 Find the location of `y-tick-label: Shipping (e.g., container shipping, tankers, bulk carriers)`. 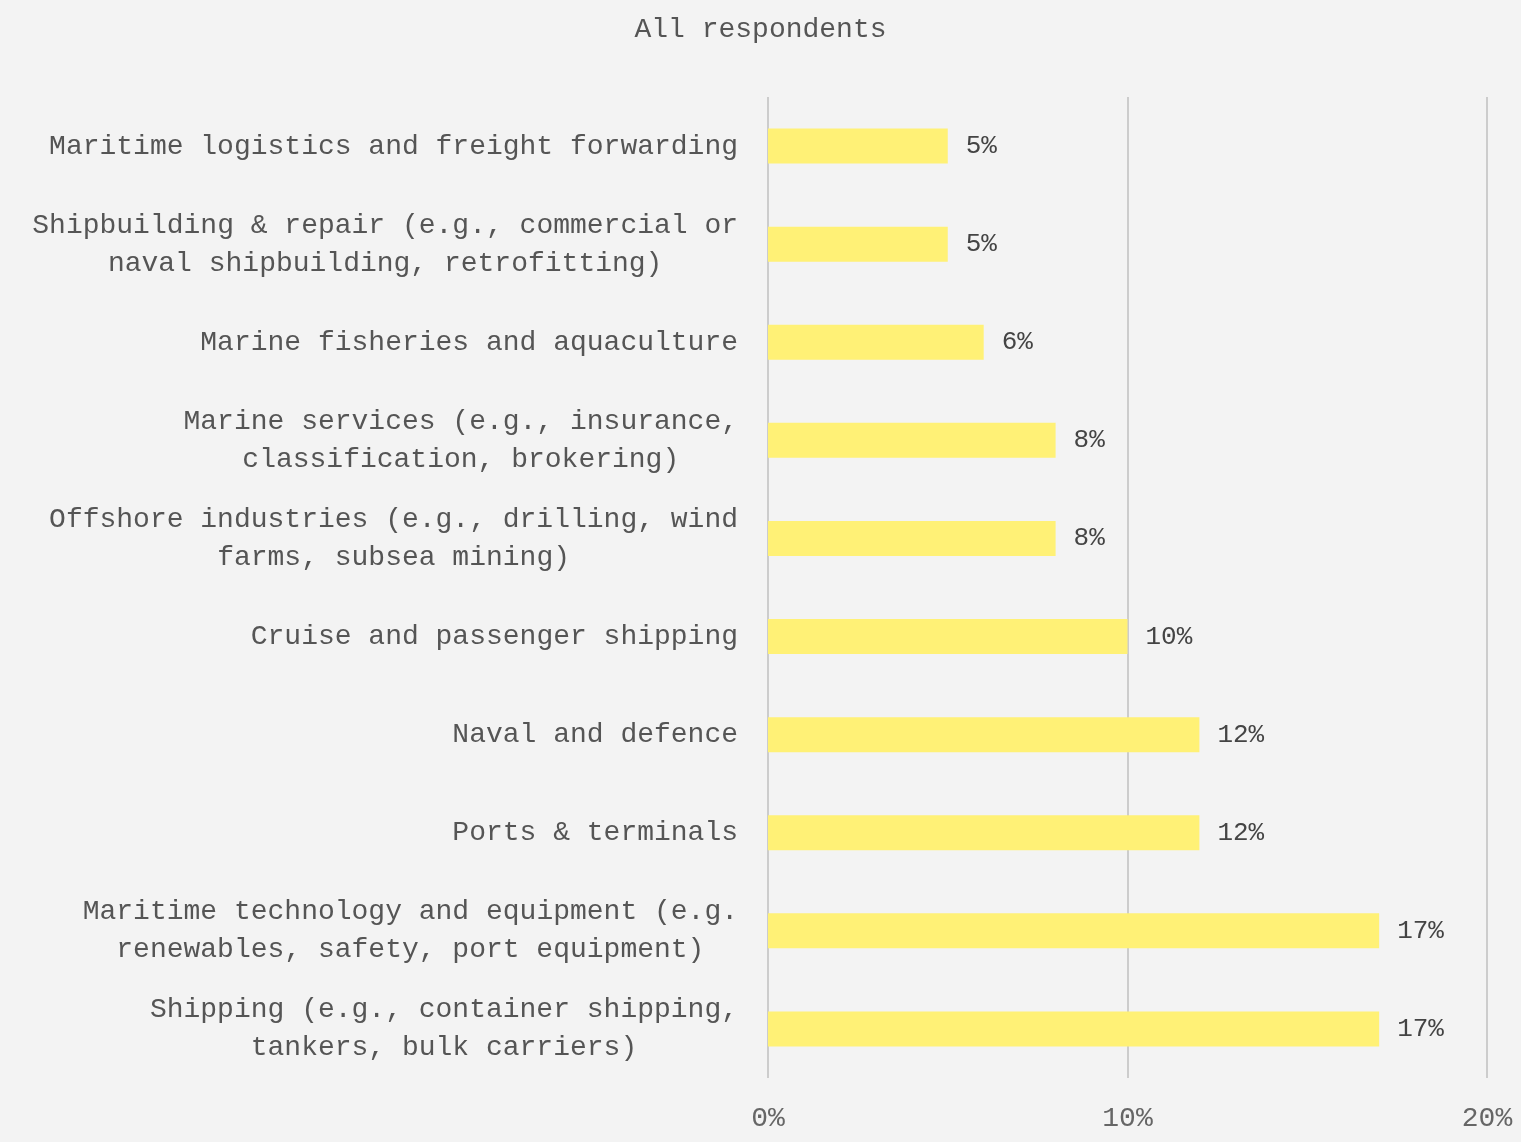

y-tick-label: Shipping (e.g., container shipping, tankers, bulk carriers) is located at coordinates (444, 1029).